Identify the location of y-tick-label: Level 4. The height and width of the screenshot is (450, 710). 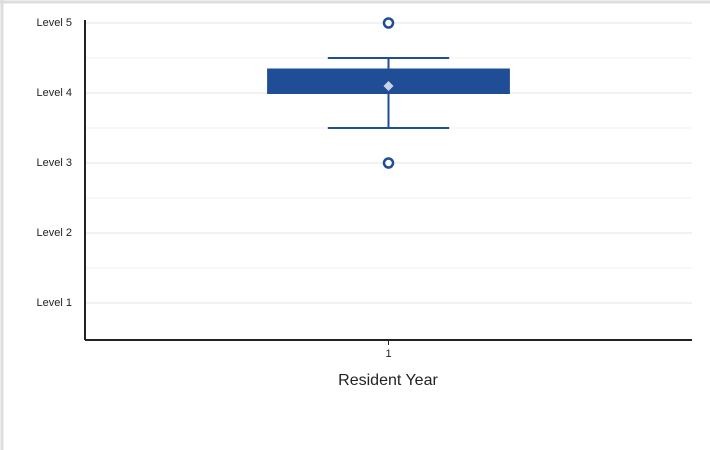
(54, 93).